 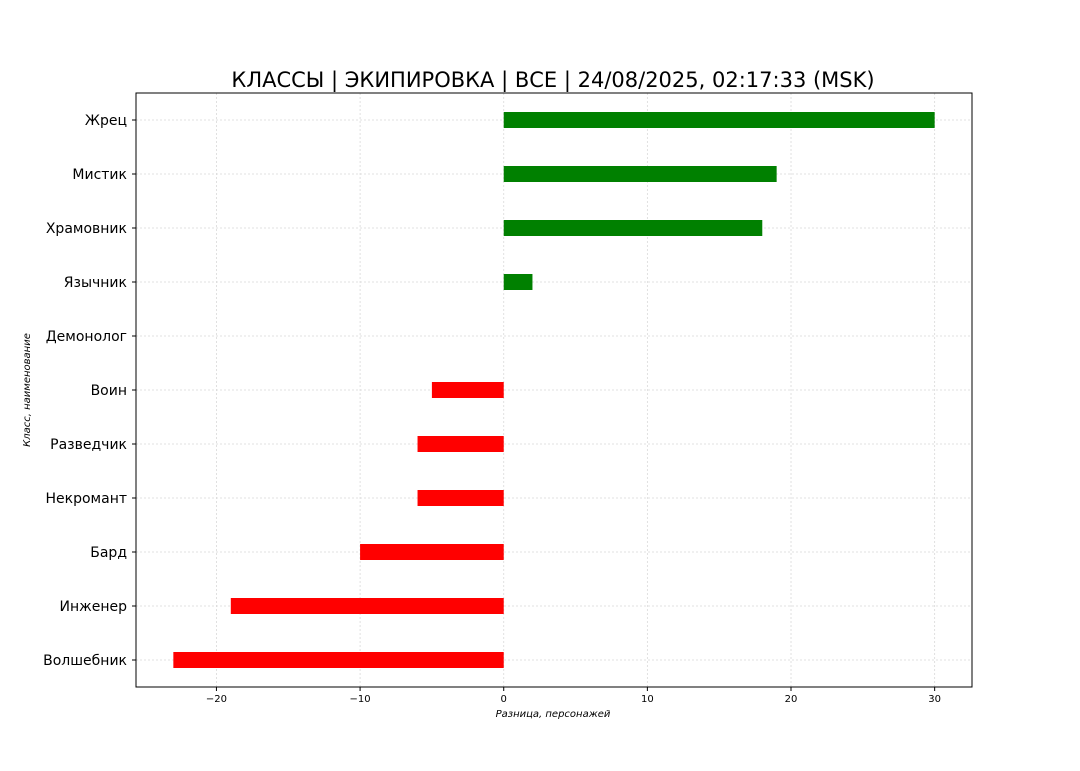 I want to click on category-label: Бард, so click(x=108, y=553).